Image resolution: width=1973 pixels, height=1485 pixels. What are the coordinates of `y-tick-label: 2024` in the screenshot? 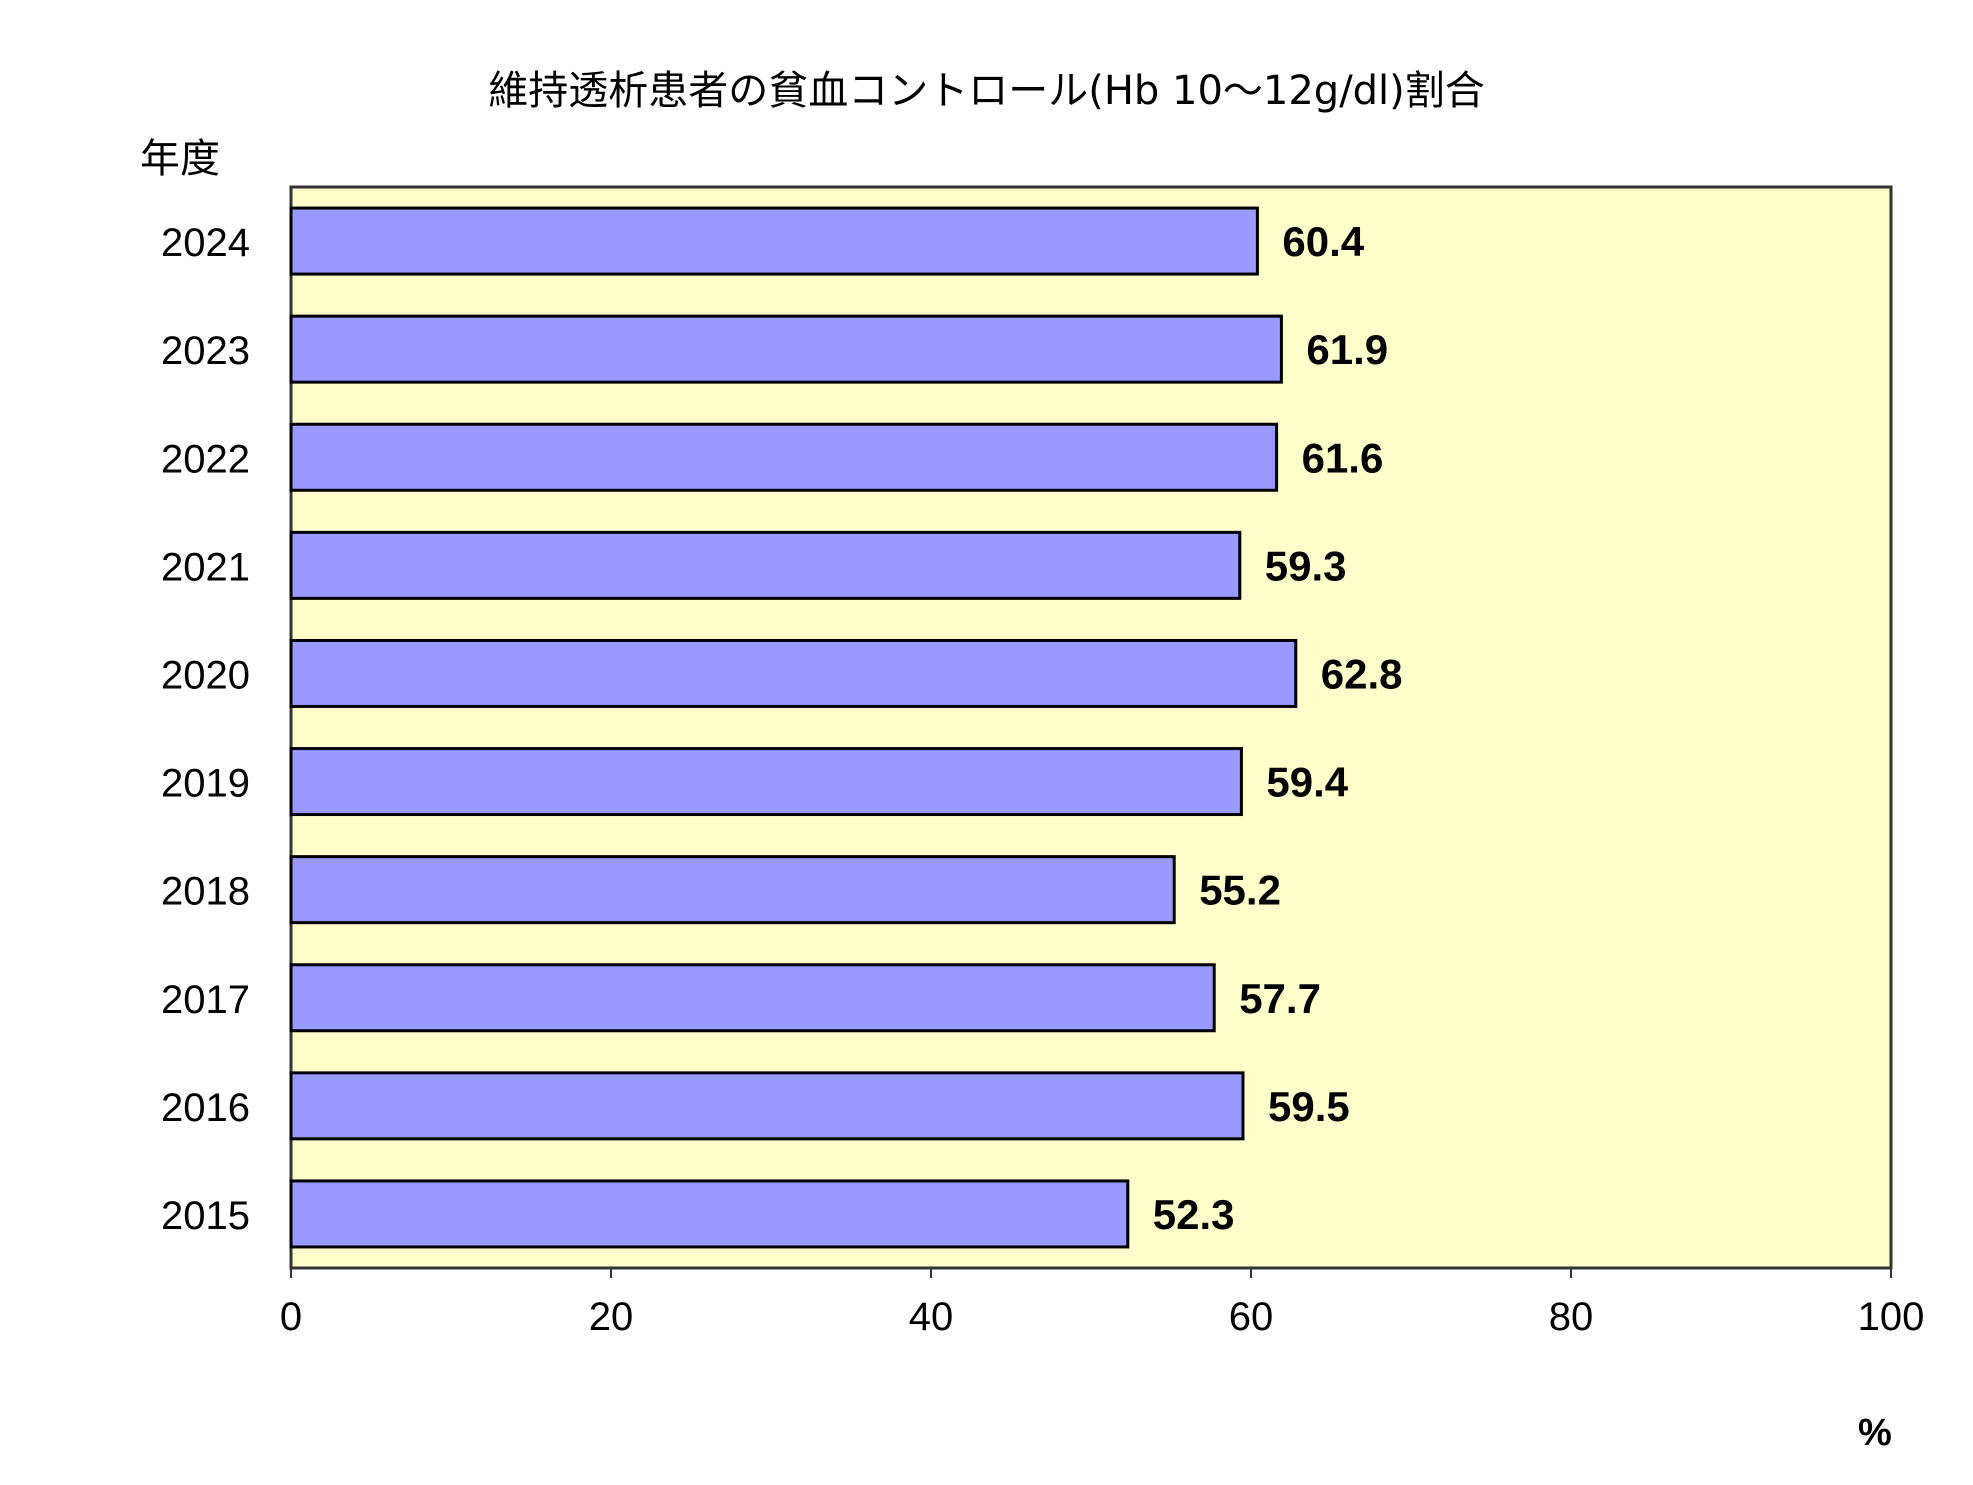 It's located at (205, 243).